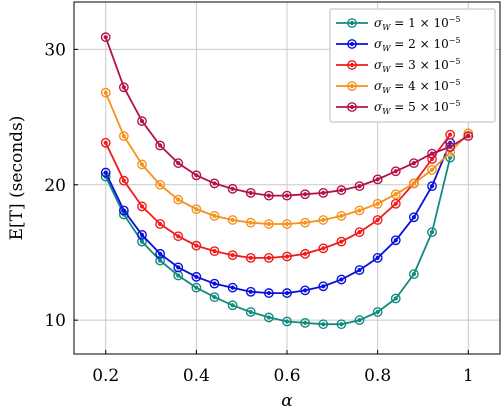  I want to click on legend-label: σW = 4 × 10−5, so click(417, 86).